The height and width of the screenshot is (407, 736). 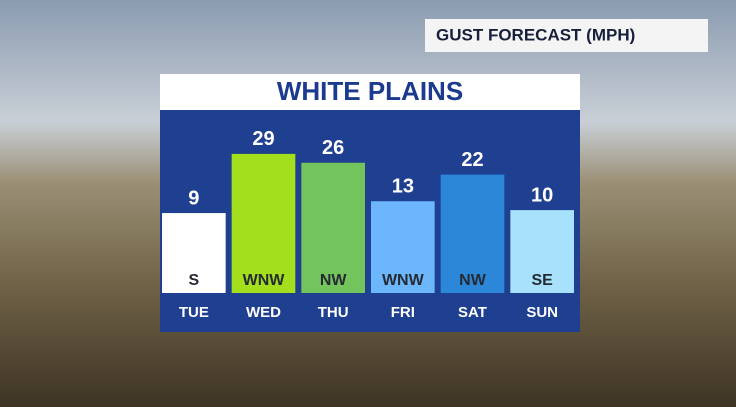 What do you see at coordinates (535, 34) in the screenshot?
I see `header-text: GUST FORECAST (MPH)` at bounding box center [535, 34].